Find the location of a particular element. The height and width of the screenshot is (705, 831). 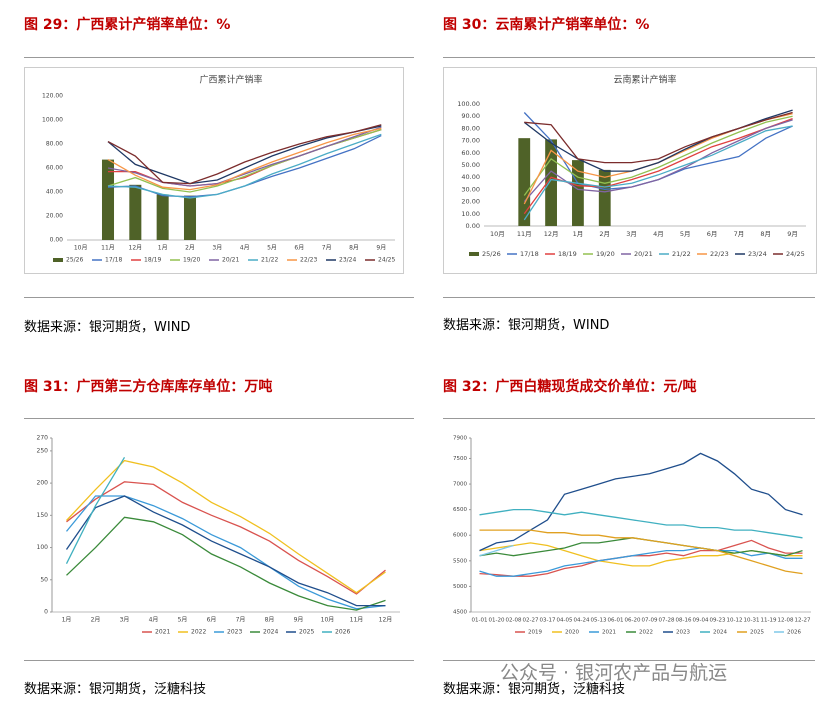

legend-label: 25/26 is located at coordinates (74, 260).